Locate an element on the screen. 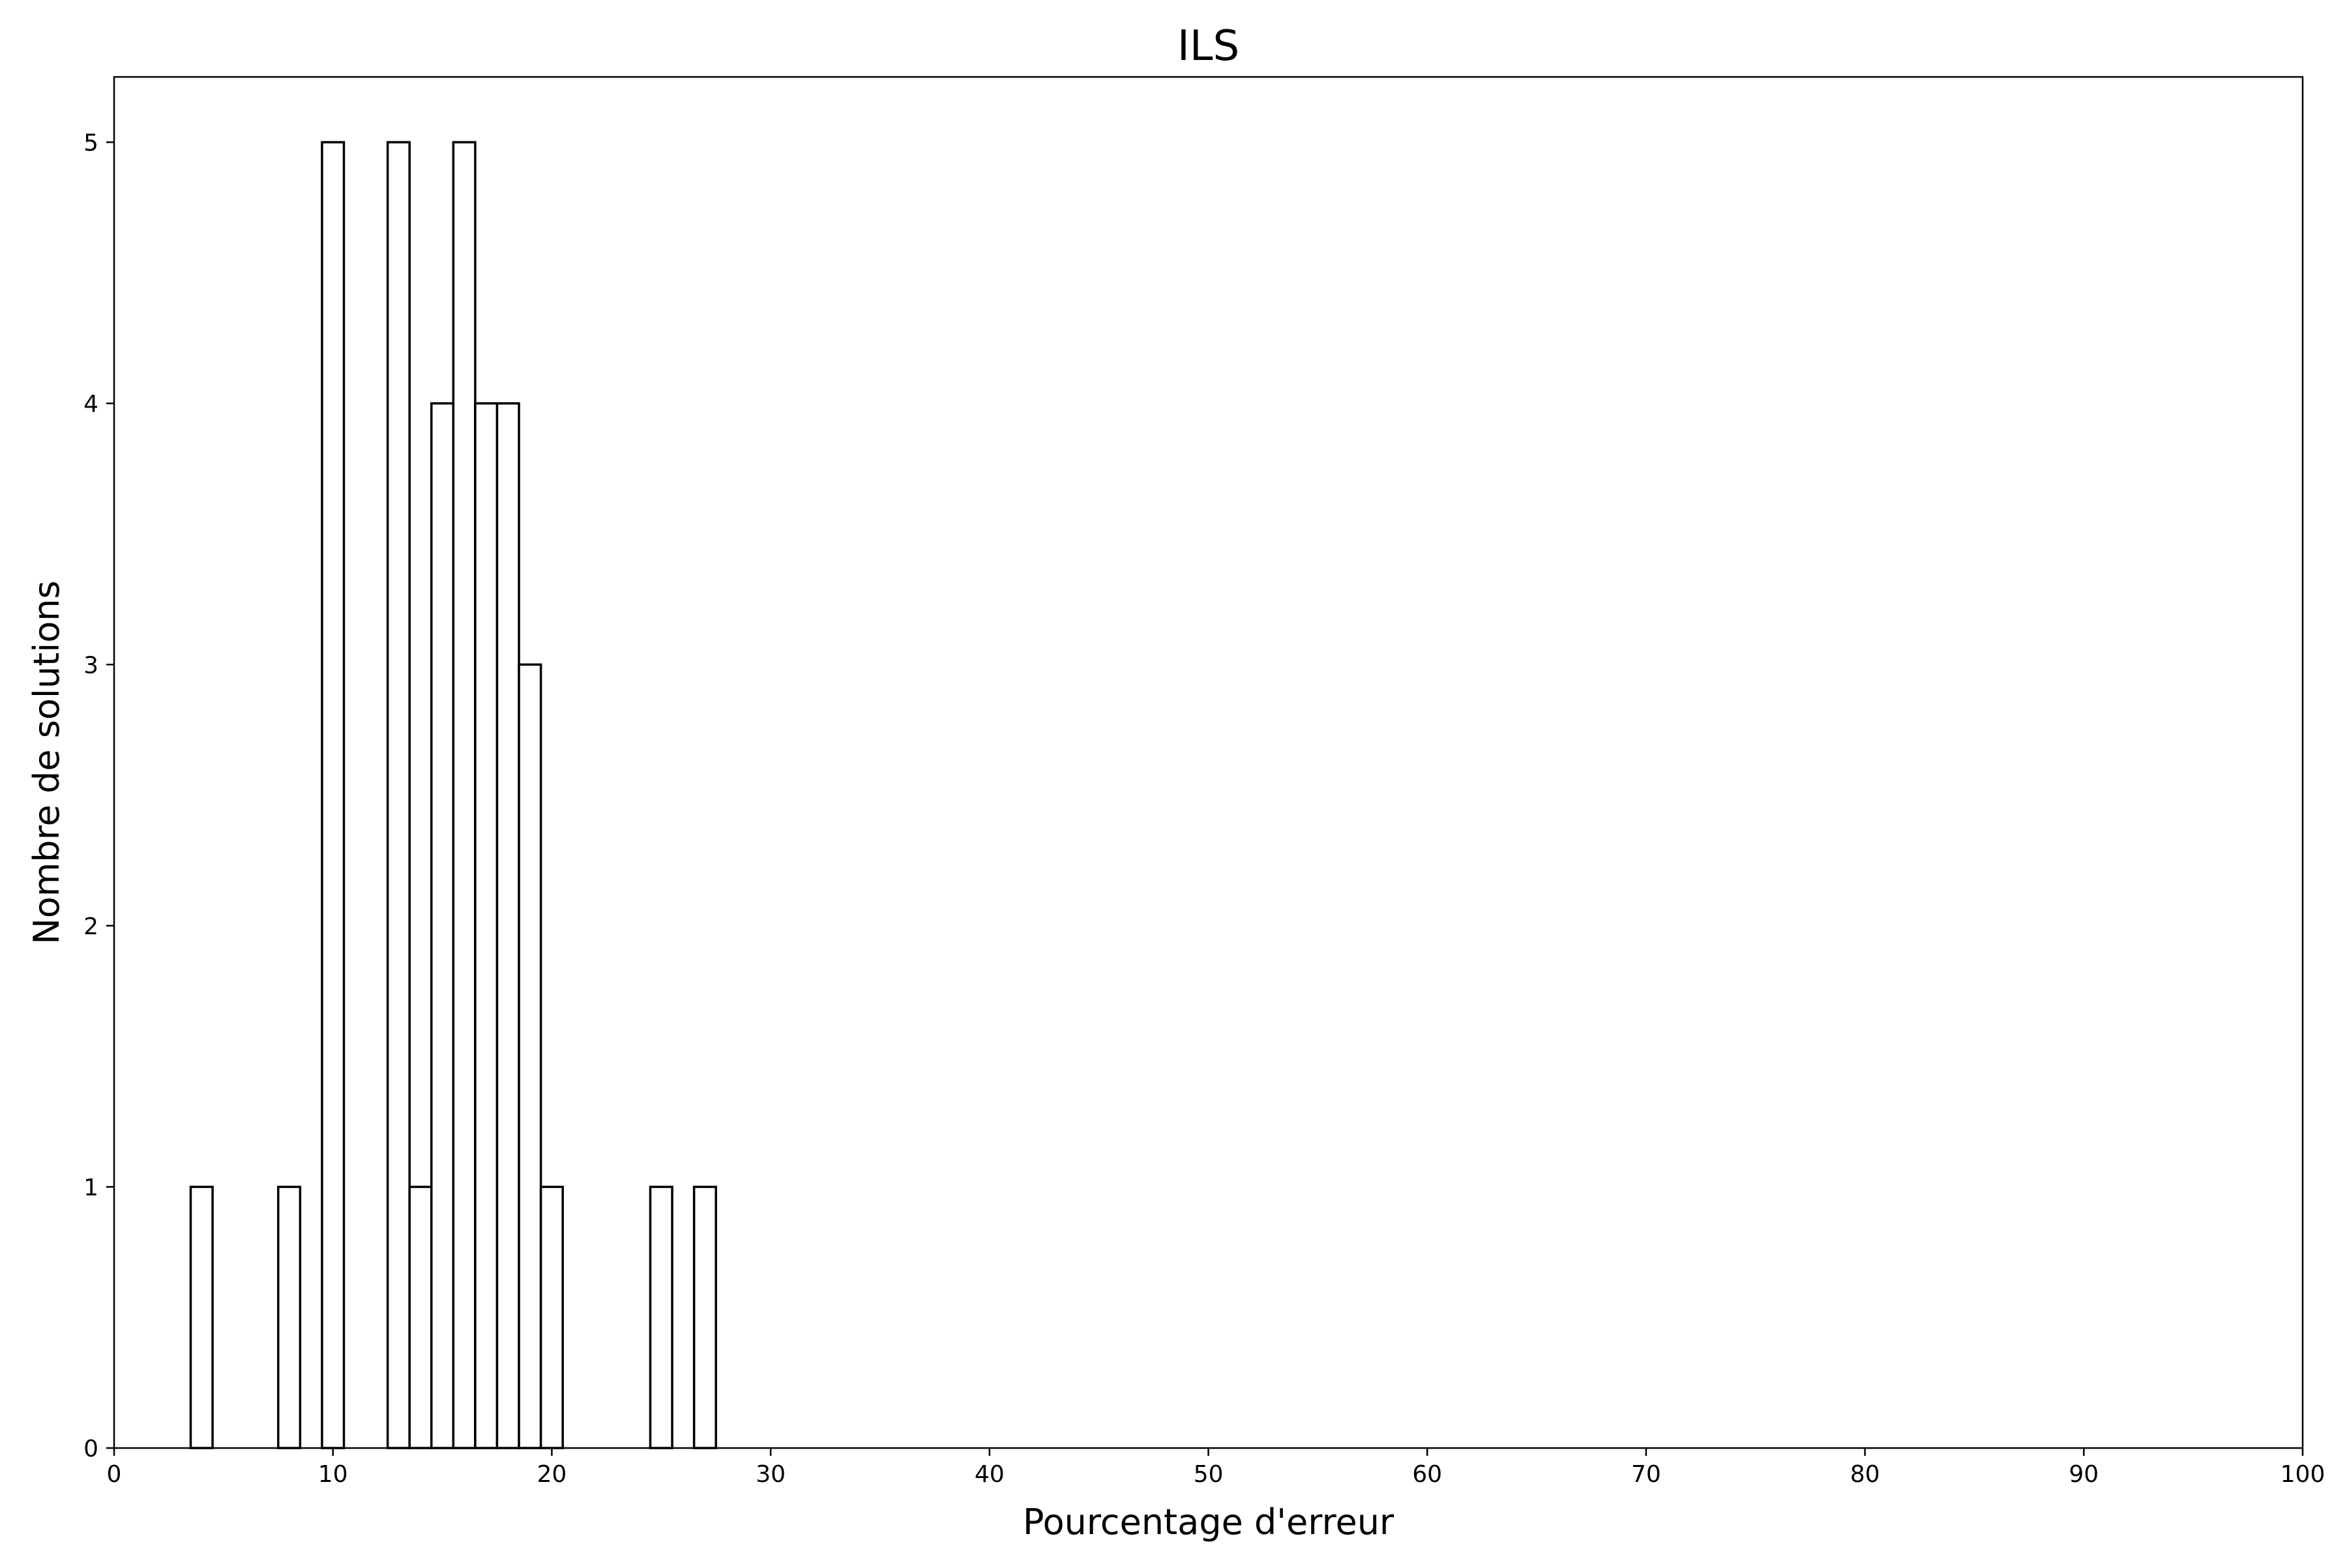 Image resolution: width=2347 pixels, height=1568 pixels. y-tick-label-0: 0 is located at coordinates (90, 1449).